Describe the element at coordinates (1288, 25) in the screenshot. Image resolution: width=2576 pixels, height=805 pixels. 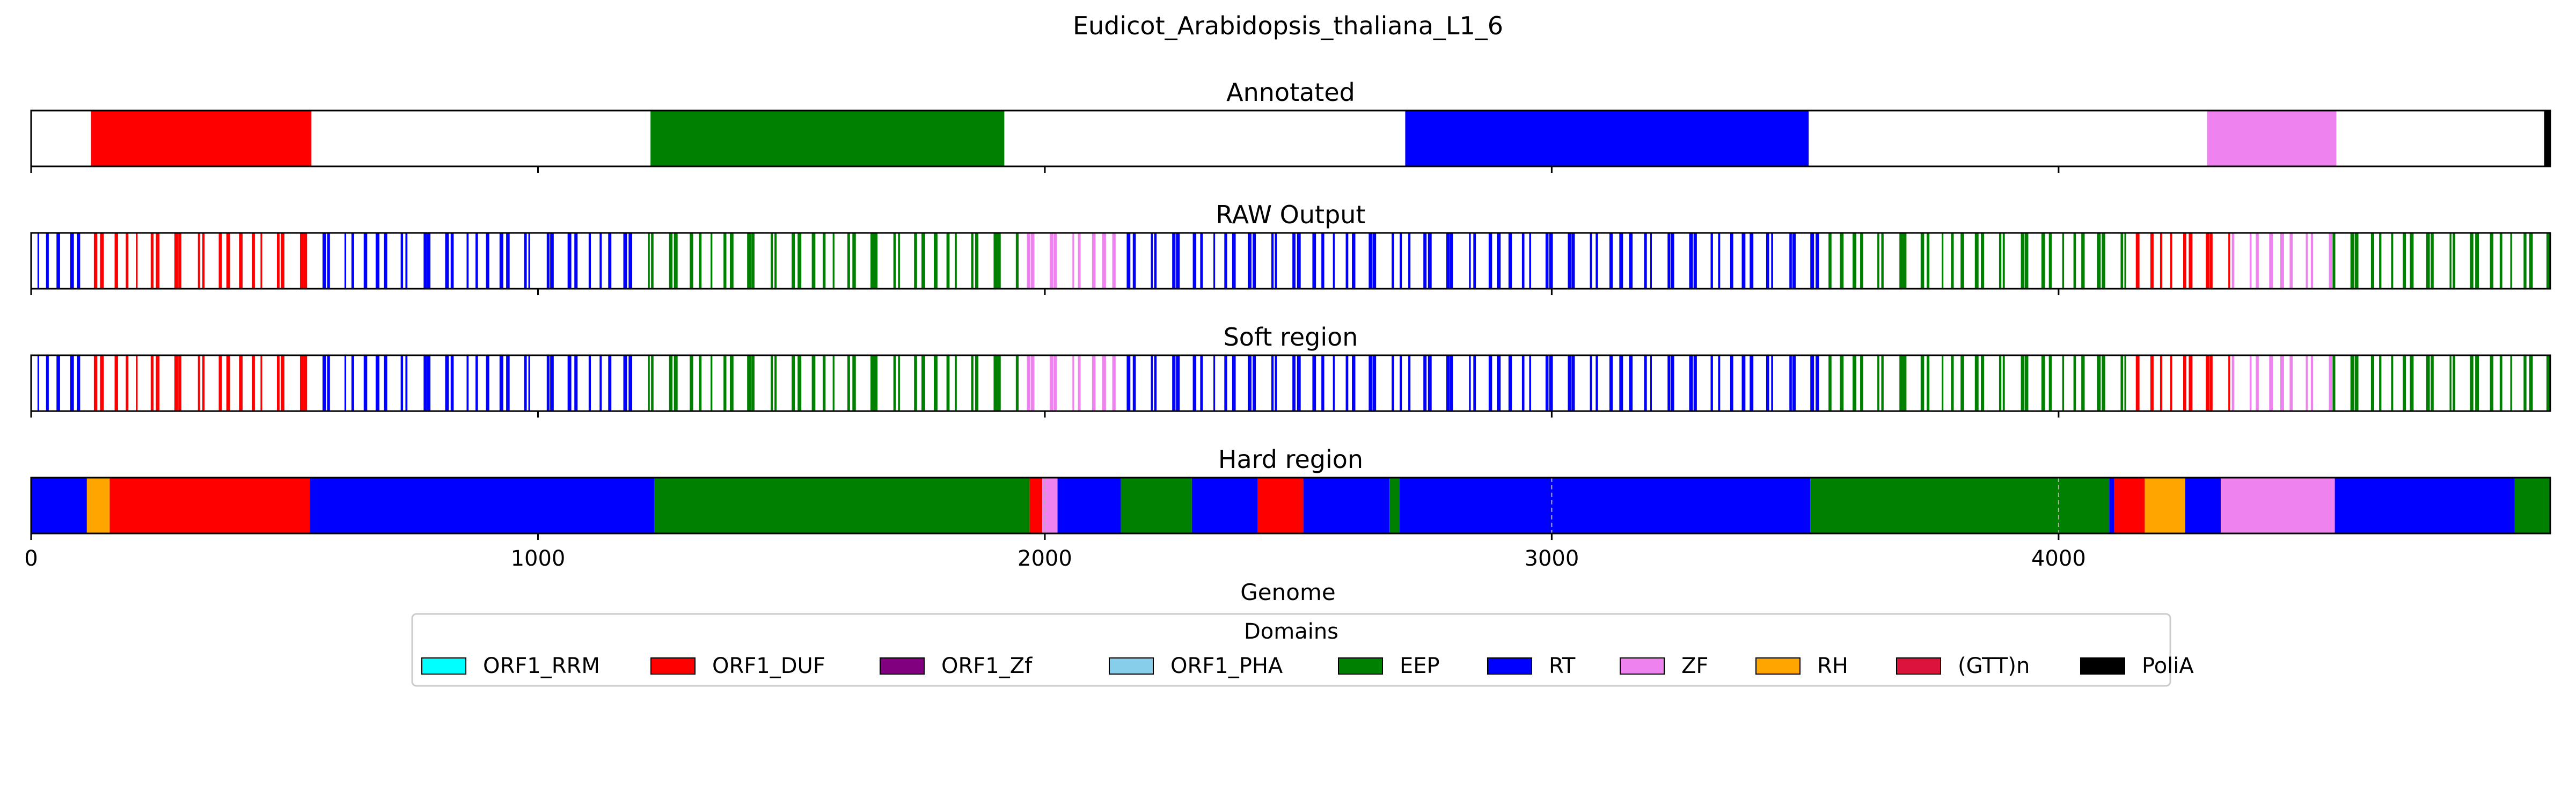
I see `figure-title: Eudicot_Arabidopsis_thaliana_L1_6` at that location.